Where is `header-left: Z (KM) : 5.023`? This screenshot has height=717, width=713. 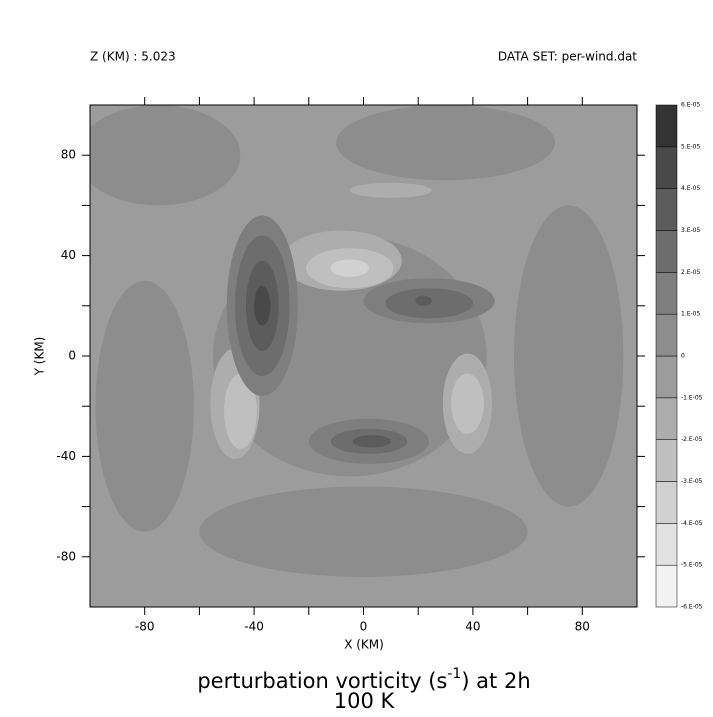 header-left: Z (KM) : 5.023 is located at coordinates (133, 57).